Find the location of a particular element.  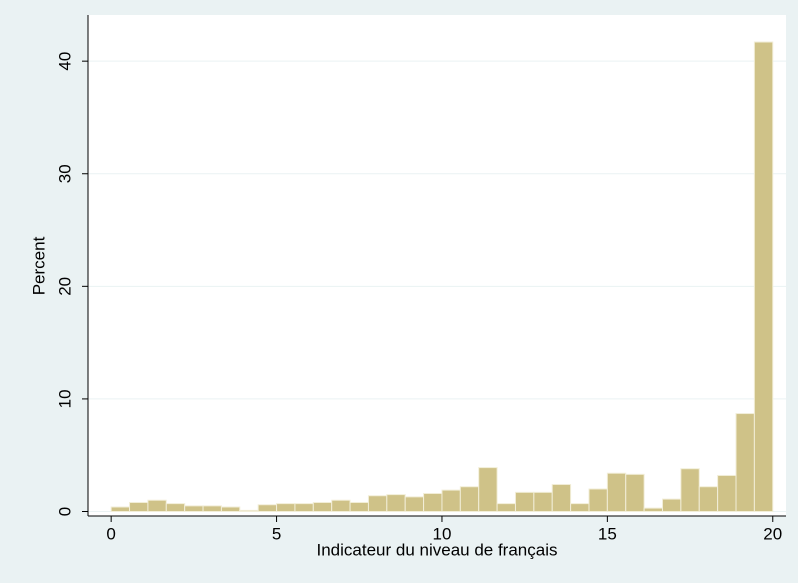

x-tick-label: 0 is located at coordinates (110, 533).